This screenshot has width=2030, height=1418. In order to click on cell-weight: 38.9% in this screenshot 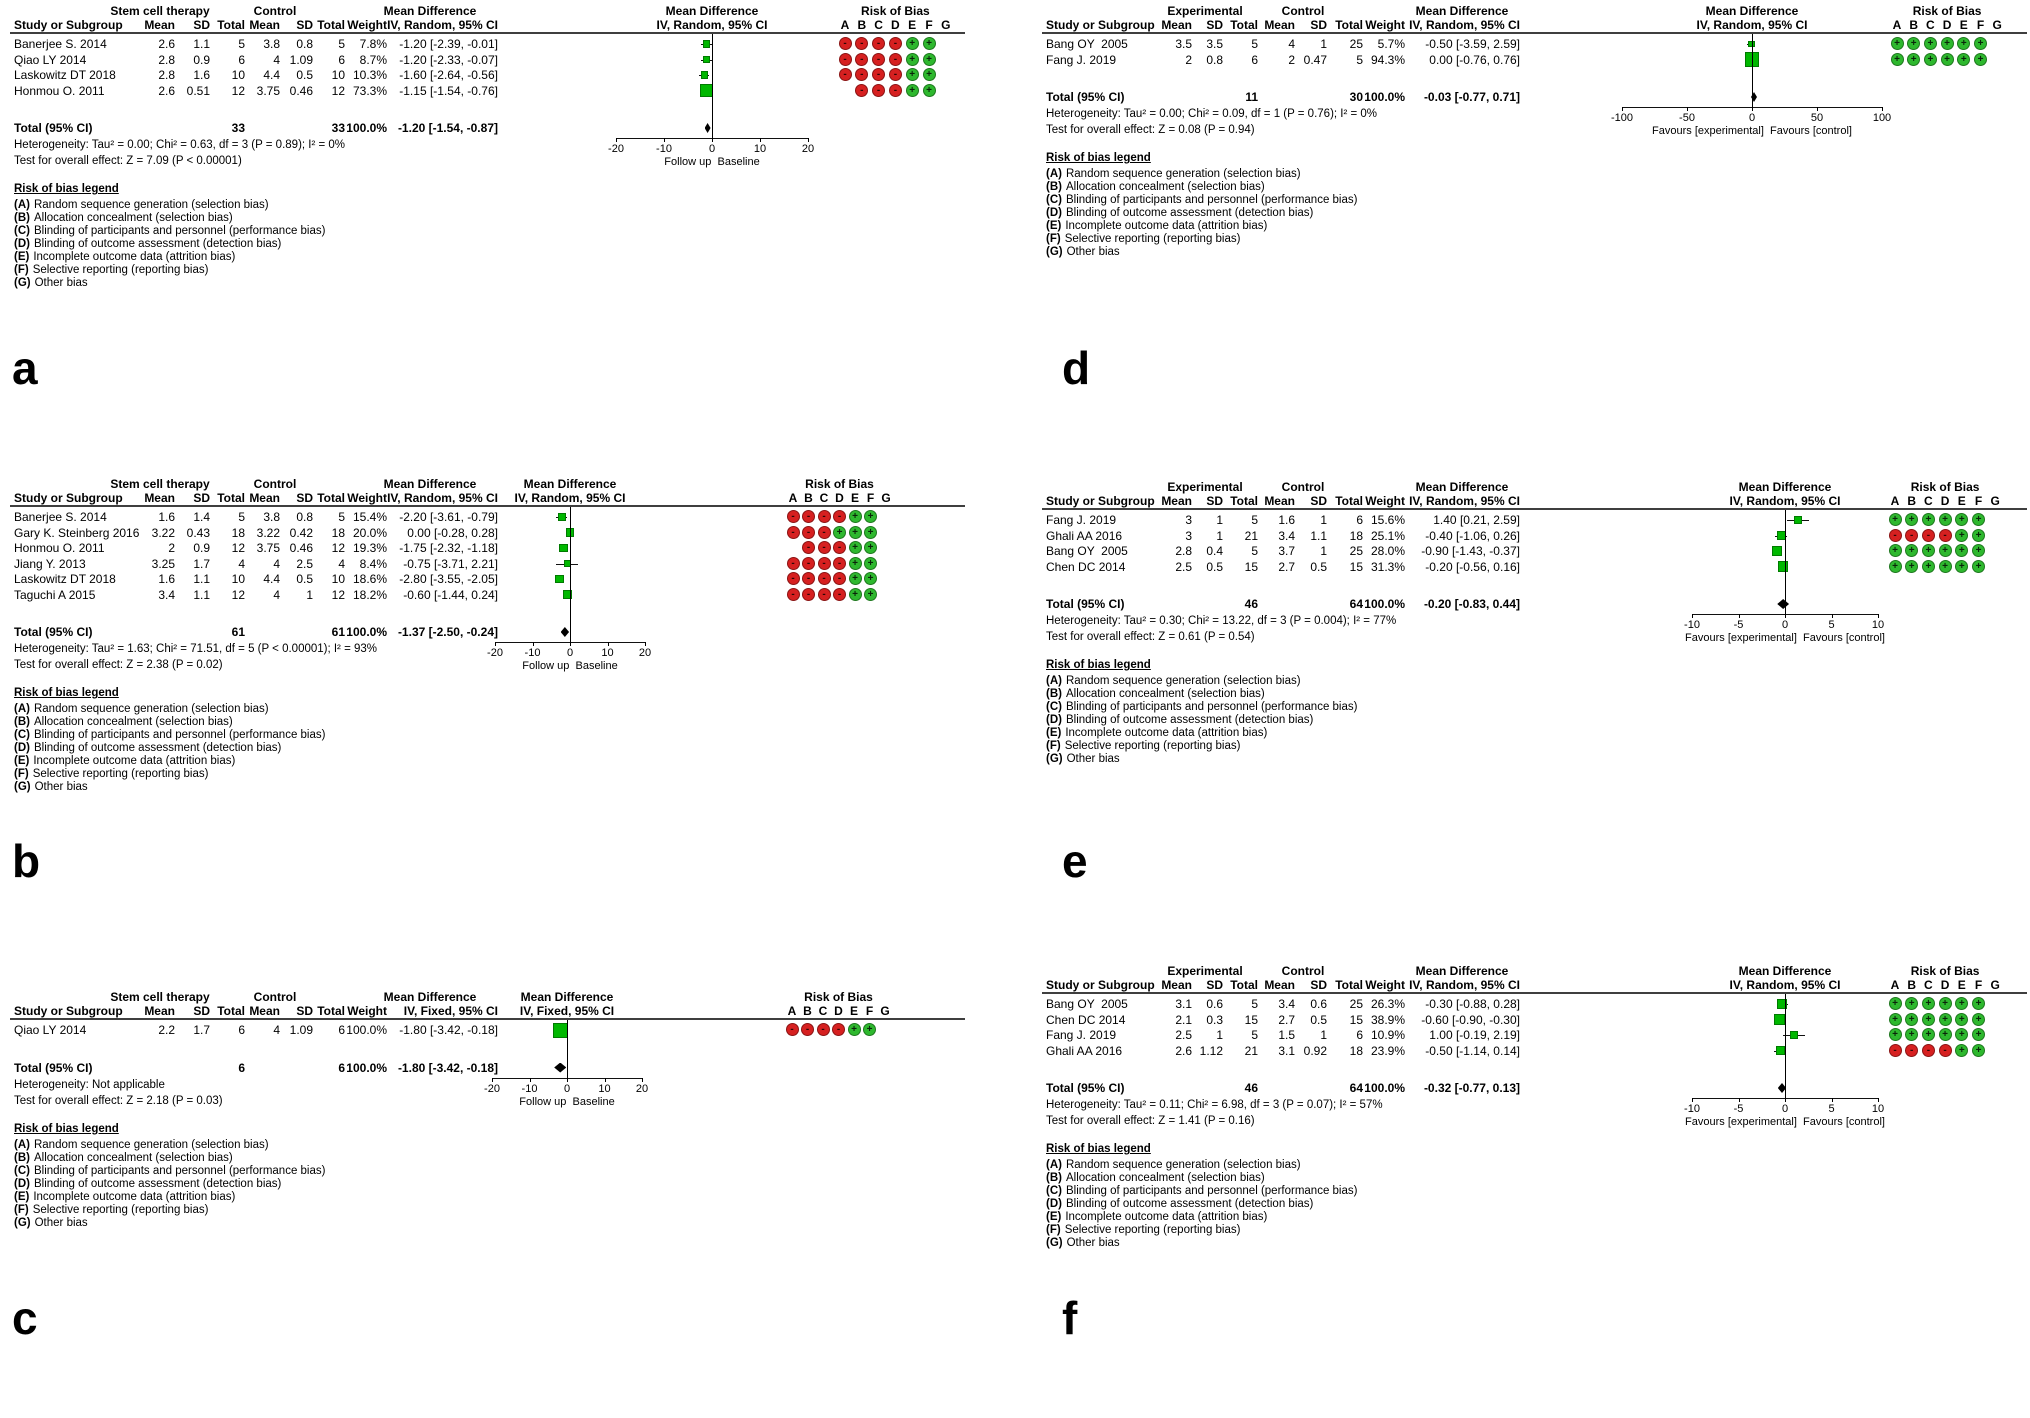, I will do `click(1387, 1019)`.